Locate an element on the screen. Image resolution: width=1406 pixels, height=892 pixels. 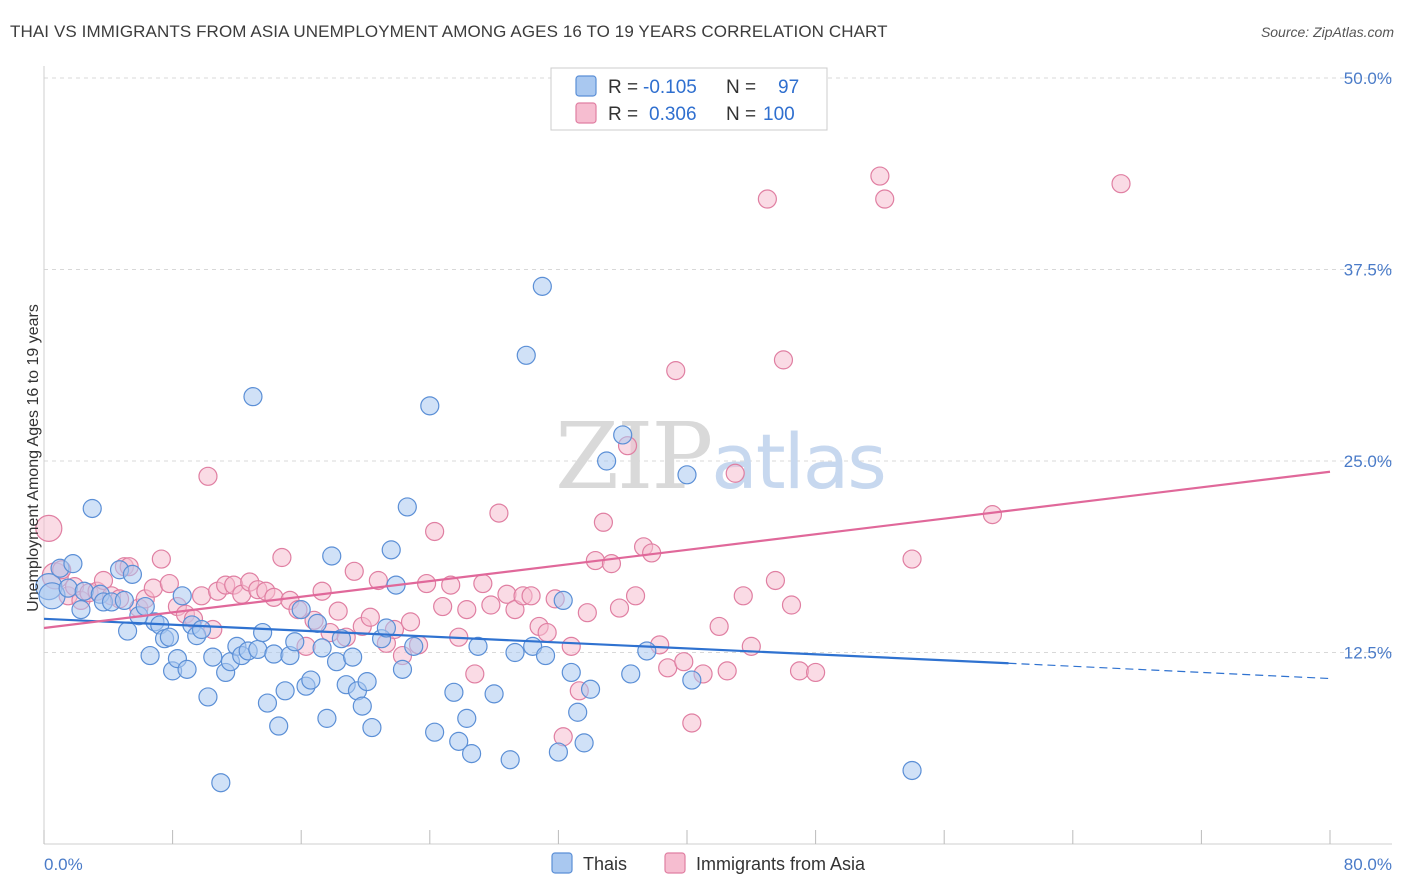
bottom-legend: Thais Immigrants from Asia is located at coordinates (708, 863).